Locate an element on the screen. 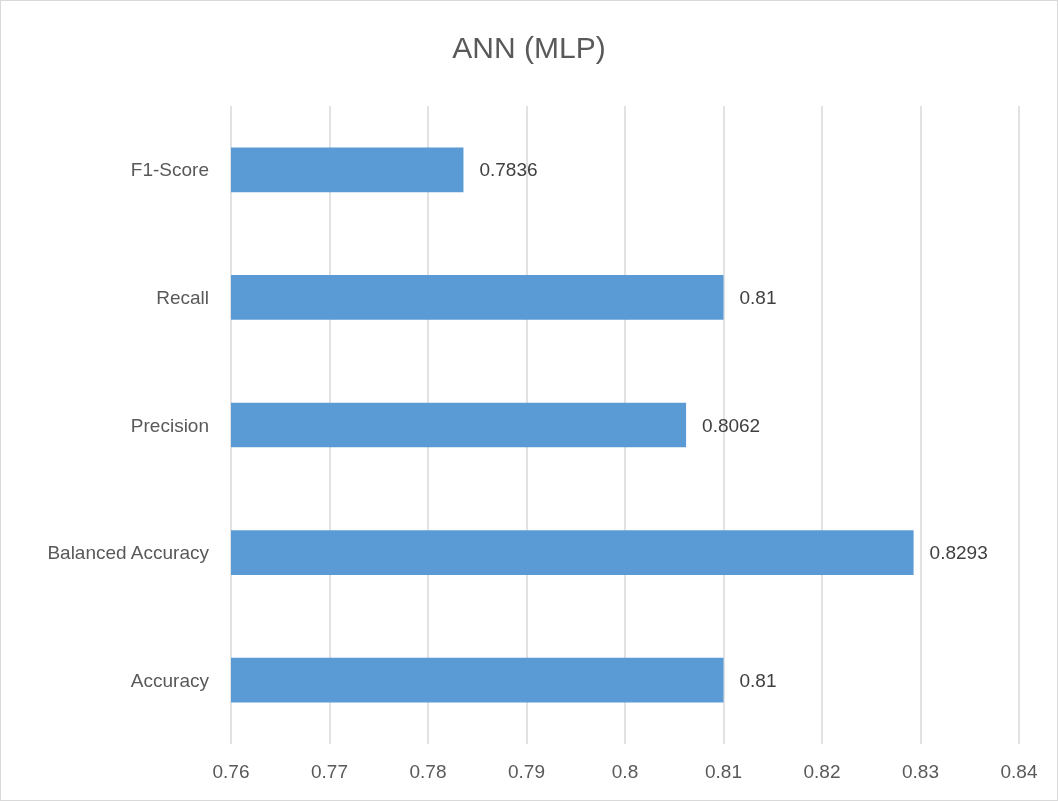 This screenshot has height=801, width=1058. x-tick-label: 0.81 is located at coordinates (723, 771).